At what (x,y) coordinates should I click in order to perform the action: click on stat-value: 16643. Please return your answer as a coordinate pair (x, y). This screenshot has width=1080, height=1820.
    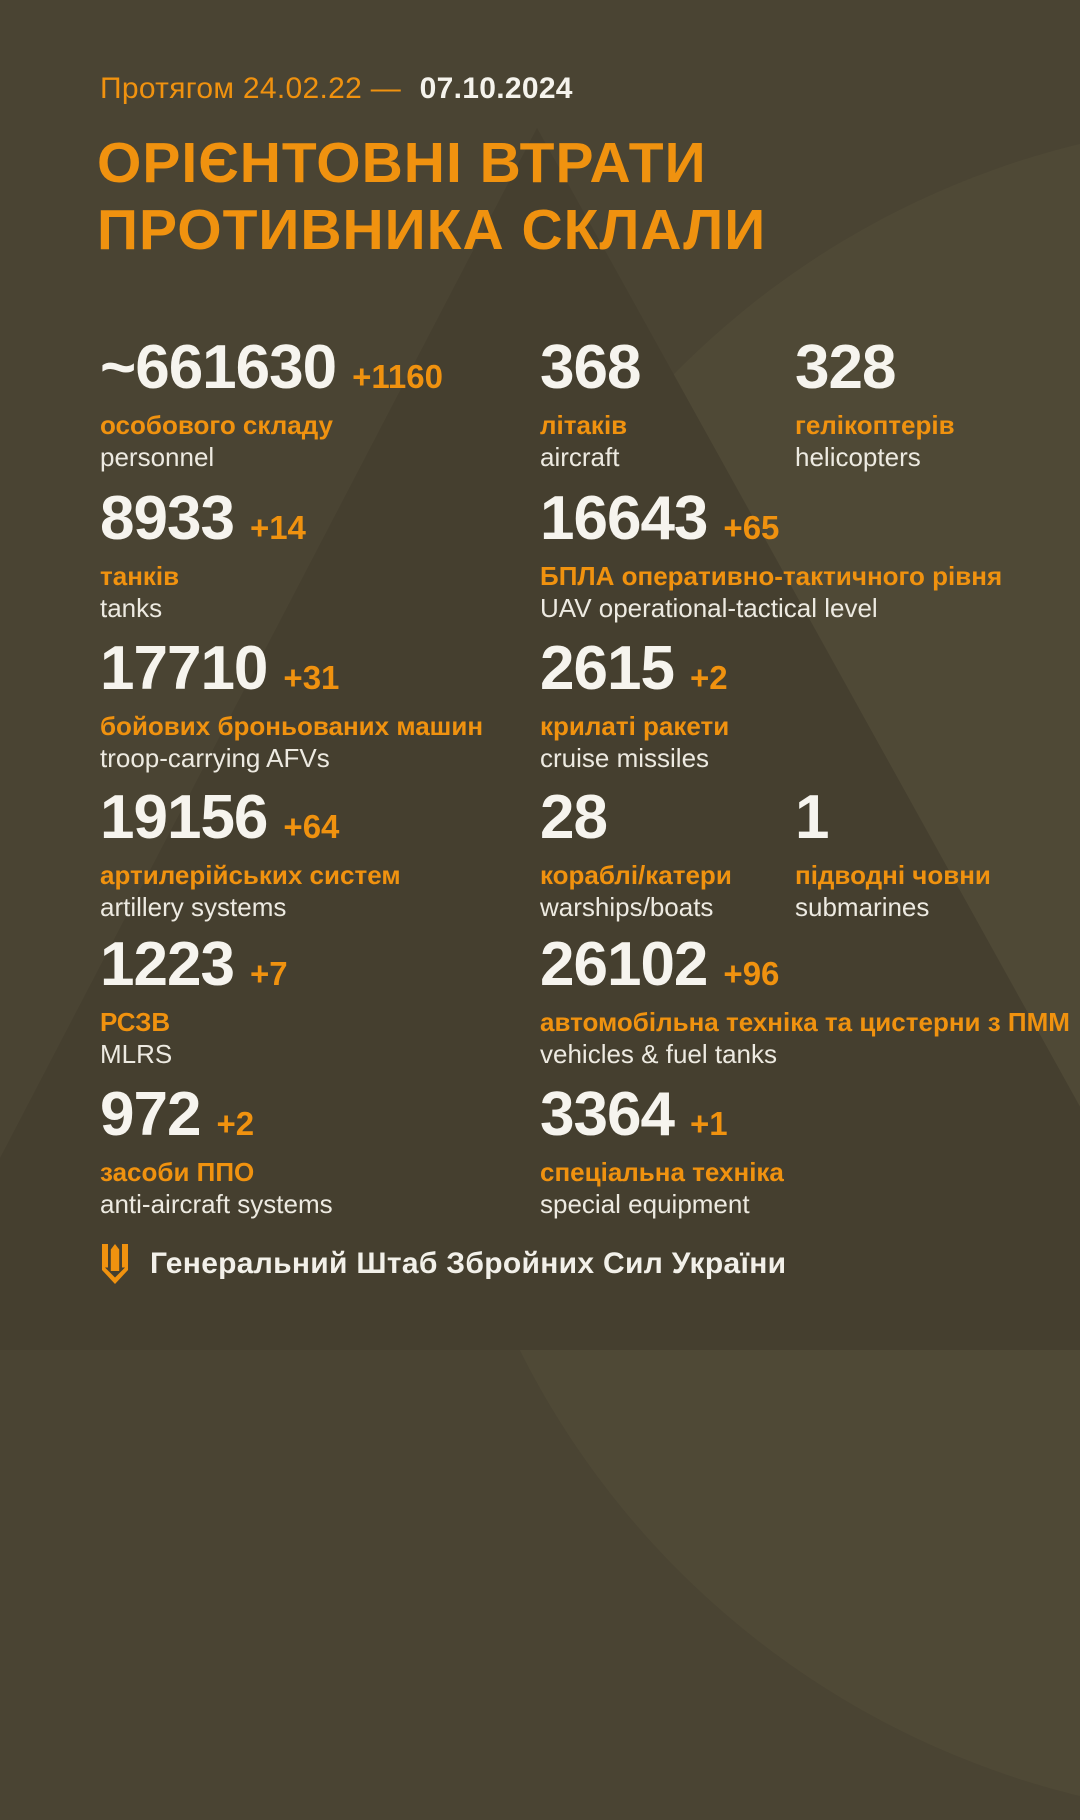
    Looking at the image, I should click on (624, 518).